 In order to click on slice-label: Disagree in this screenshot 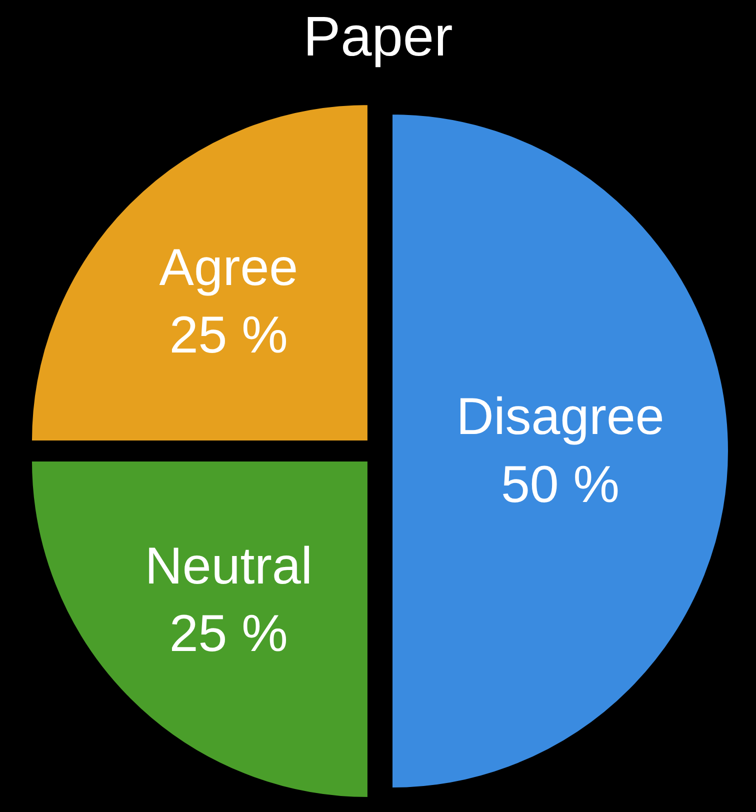, I will do `click(560, 417)`.